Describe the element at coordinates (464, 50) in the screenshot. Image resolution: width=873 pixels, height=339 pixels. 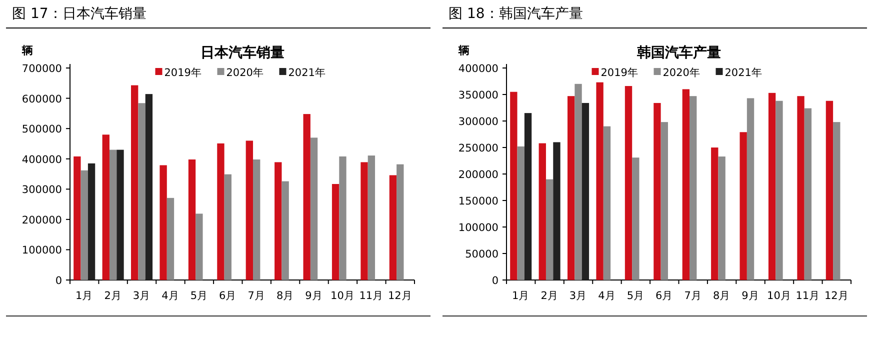
I see `y-axis-title: 辆` at that location.